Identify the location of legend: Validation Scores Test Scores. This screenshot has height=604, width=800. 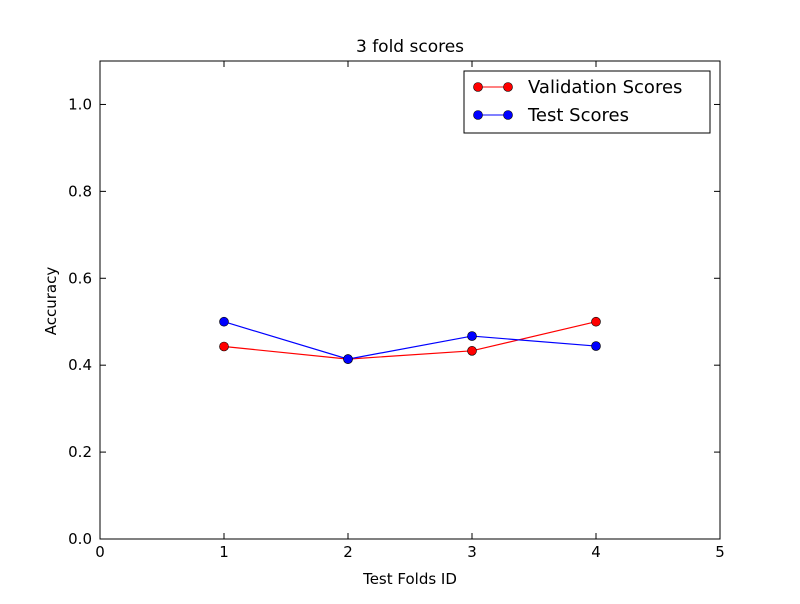
(587, 102).